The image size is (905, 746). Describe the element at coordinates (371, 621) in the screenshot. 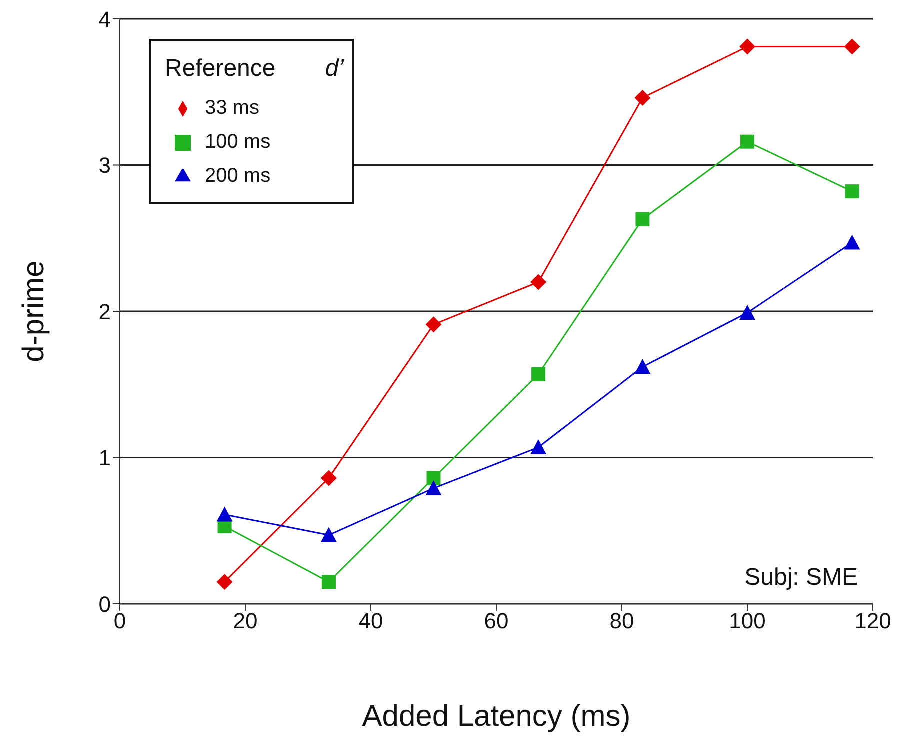

I see `x-tick-label: 40` at that location.